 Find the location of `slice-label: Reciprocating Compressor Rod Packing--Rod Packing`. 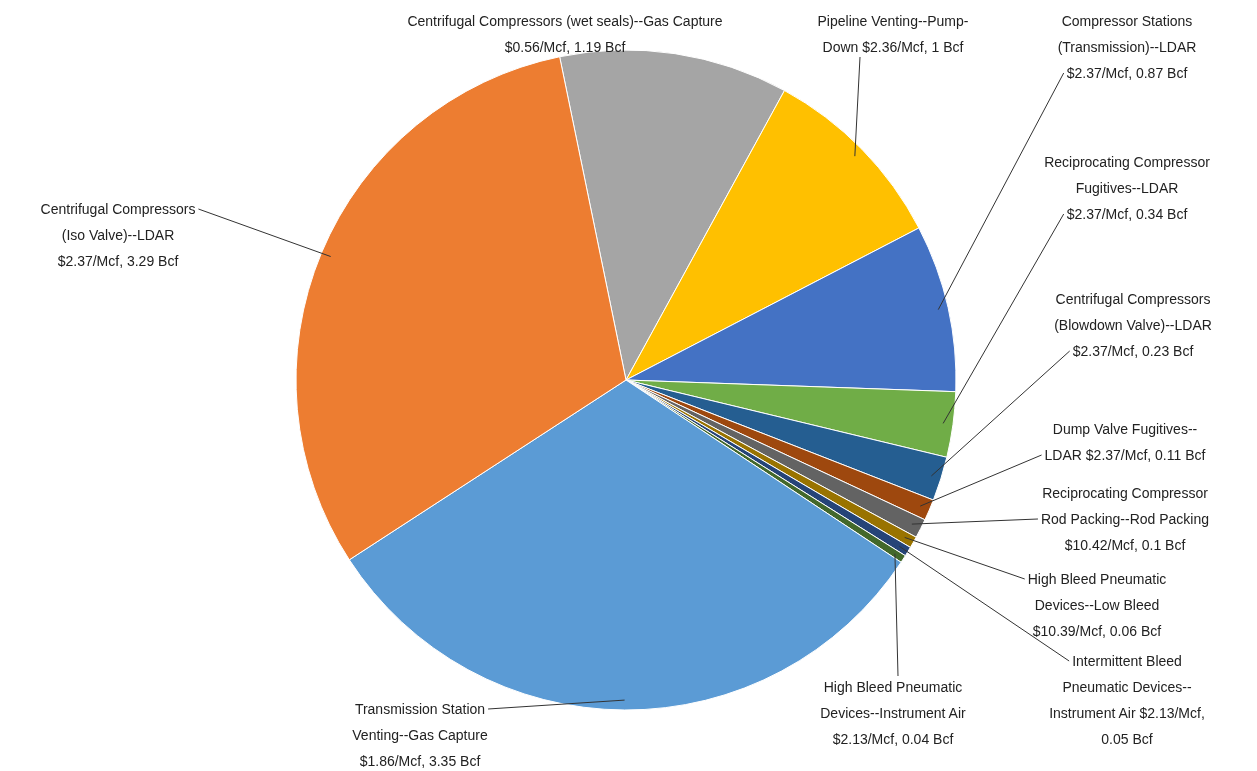

slice-label: Reciprocating Compressor Rod Packing--Rod Packing is located at coordinates (1125, 506).